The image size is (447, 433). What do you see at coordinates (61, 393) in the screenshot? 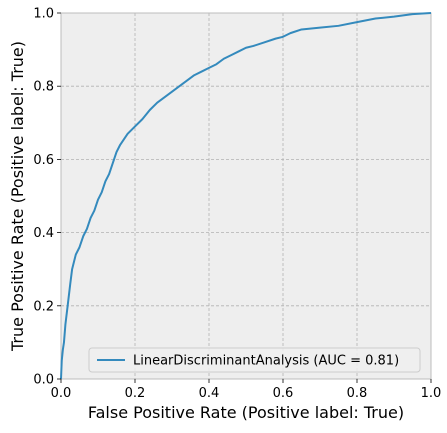
I see `x-tick-label: 0.0` at bounding box center [61, 393].